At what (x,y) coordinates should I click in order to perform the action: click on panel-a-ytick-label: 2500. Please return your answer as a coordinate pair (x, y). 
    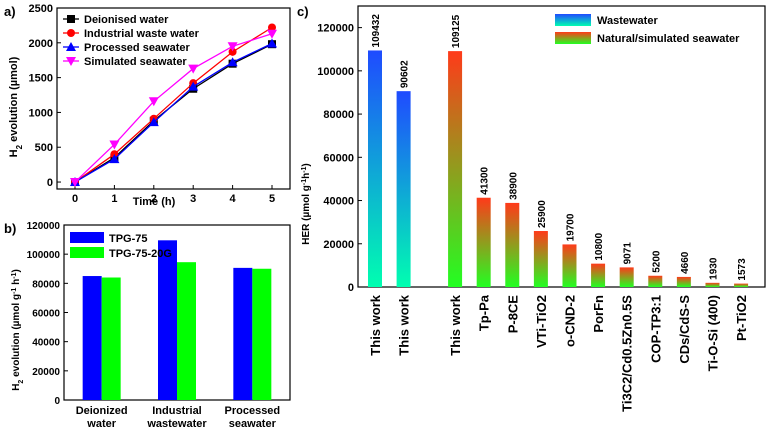
    Looking at the image, I should click on (41, 9).